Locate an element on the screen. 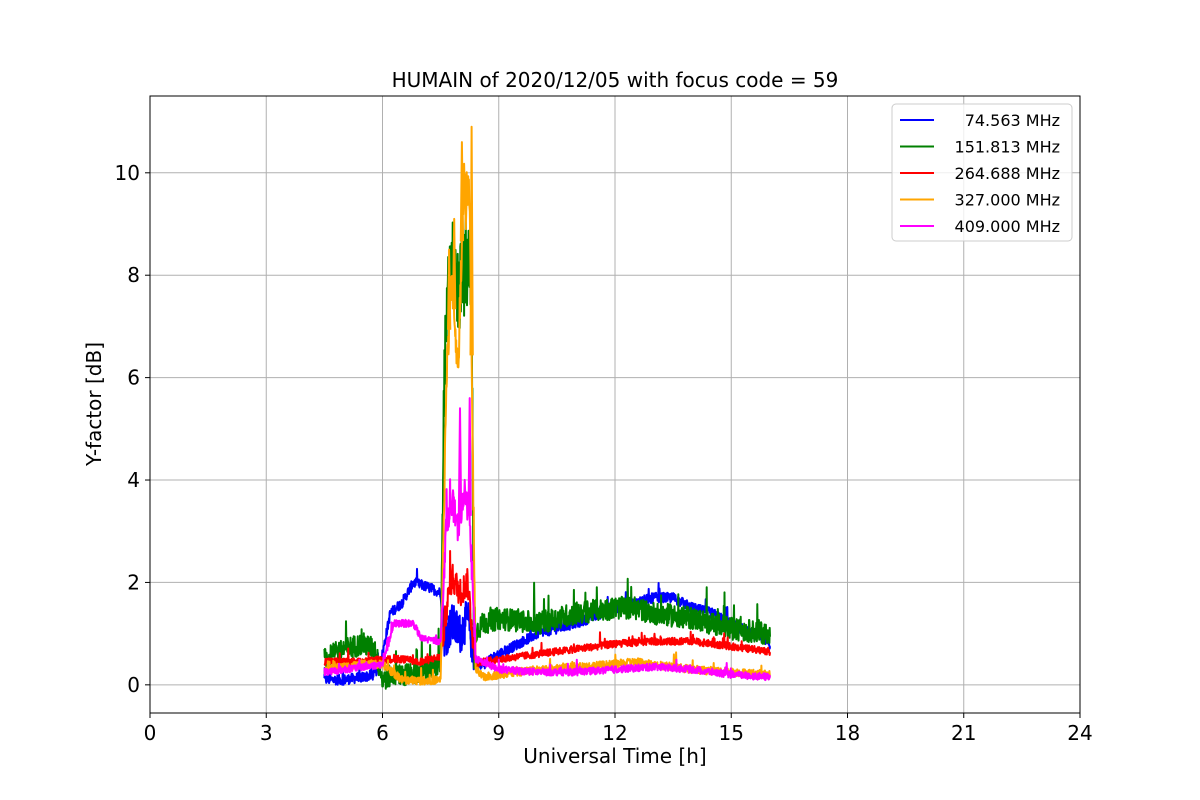  x-tick-label: 6 is located at coordinates (382, 733).